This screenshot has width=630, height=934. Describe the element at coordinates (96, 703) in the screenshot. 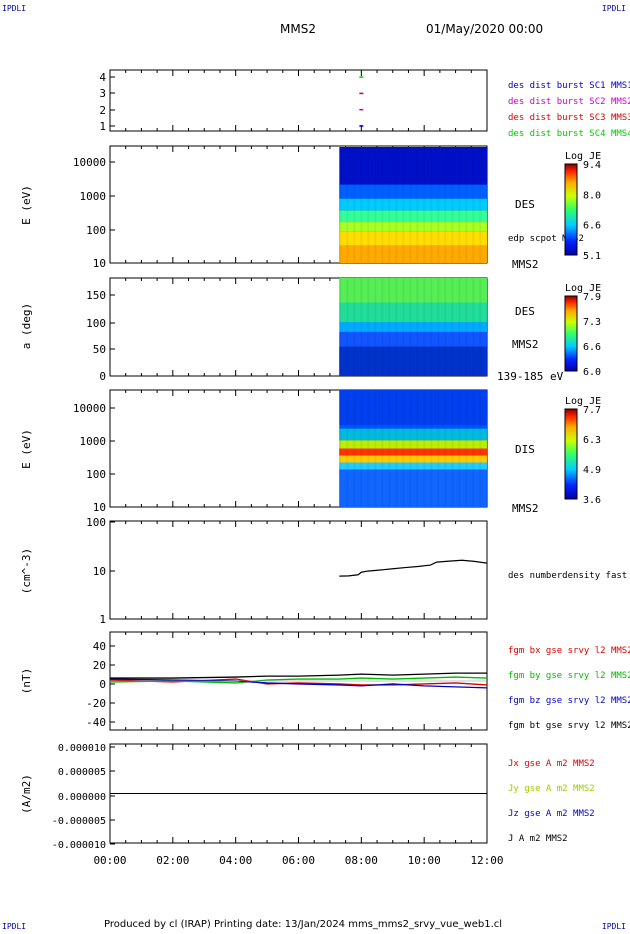

I see `panel-6-ytick-label: -20` at that location.